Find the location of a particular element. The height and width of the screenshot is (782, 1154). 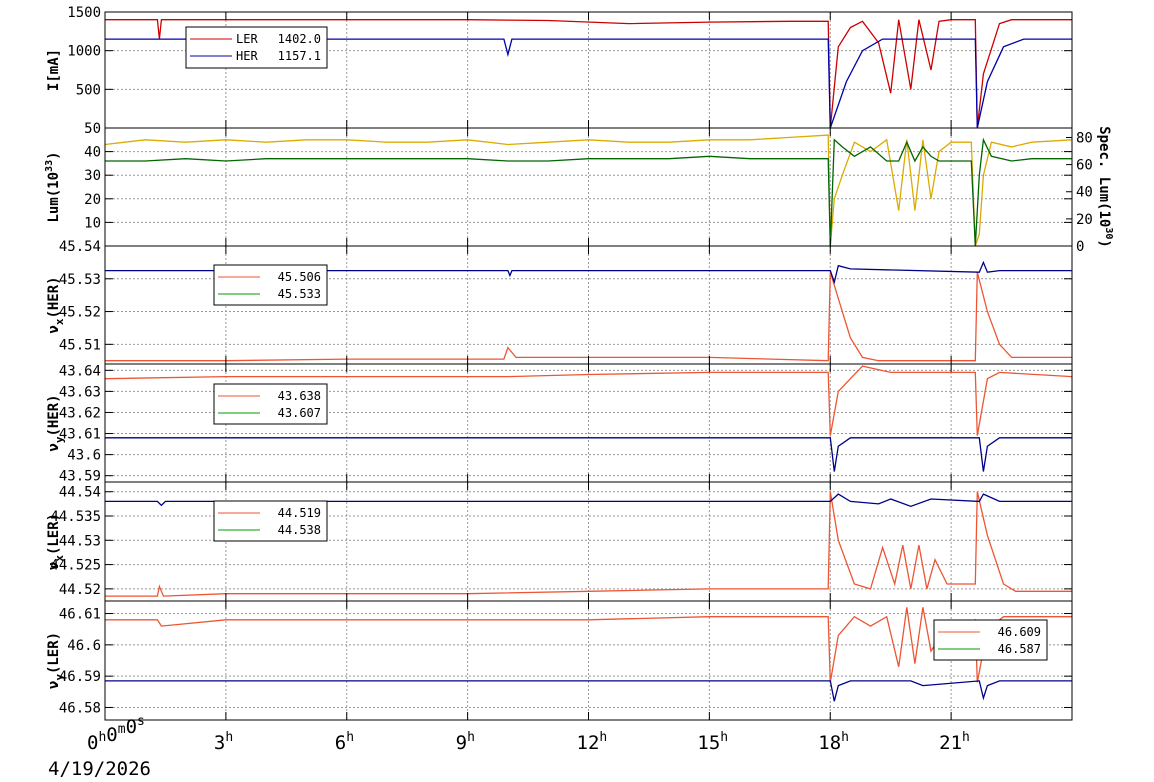

x-tick-label: 18h is located at coordinates (833, 742).